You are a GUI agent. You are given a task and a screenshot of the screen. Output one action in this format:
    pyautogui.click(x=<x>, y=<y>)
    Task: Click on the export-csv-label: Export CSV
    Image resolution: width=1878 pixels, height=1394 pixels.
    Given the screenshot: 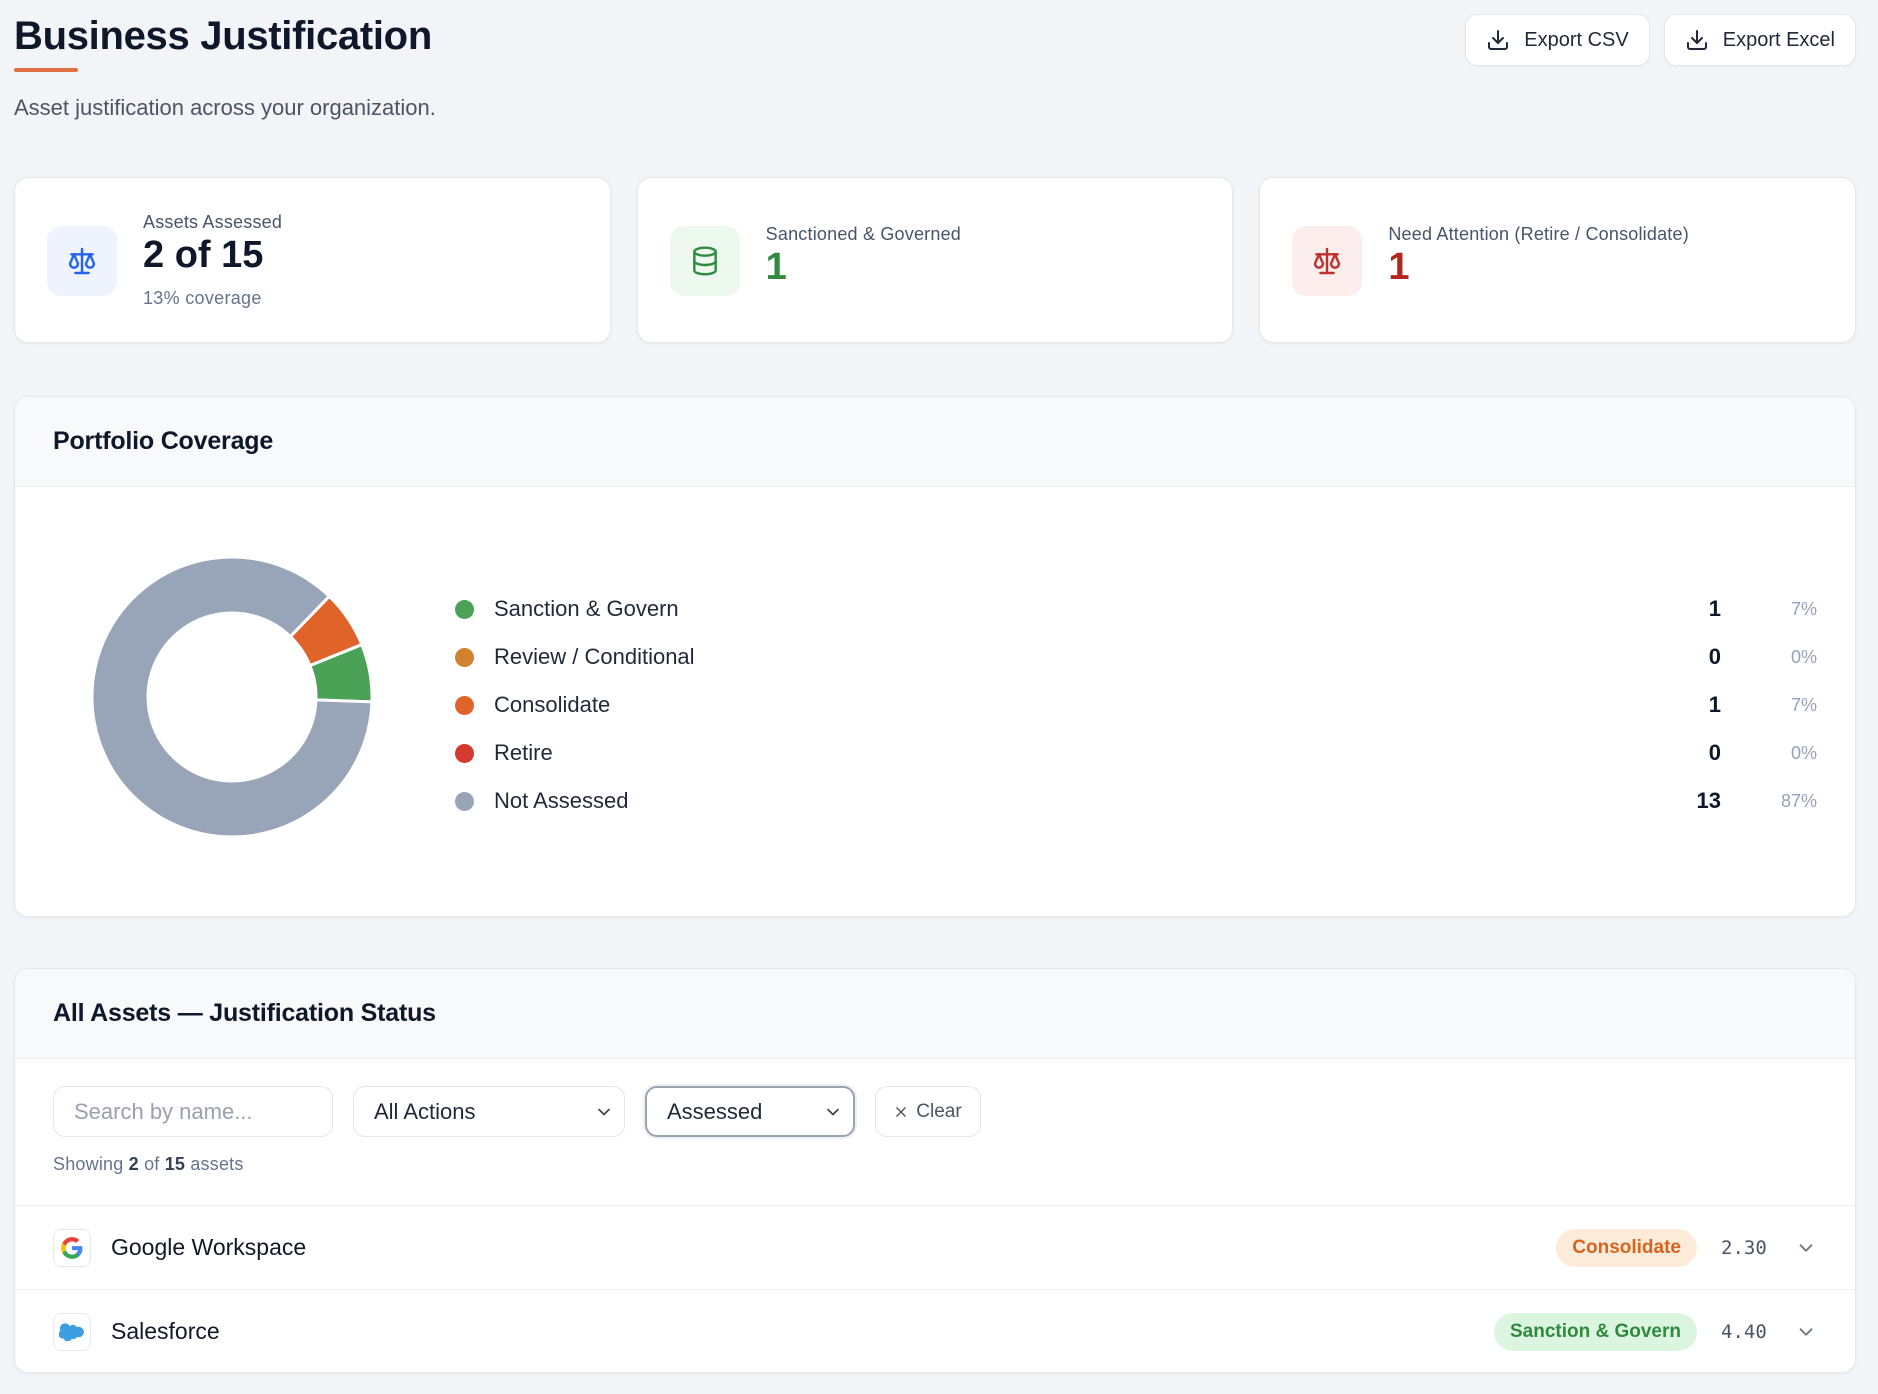 What is the action you would take?
    pyautogui.click(x=1576, y=39)
    